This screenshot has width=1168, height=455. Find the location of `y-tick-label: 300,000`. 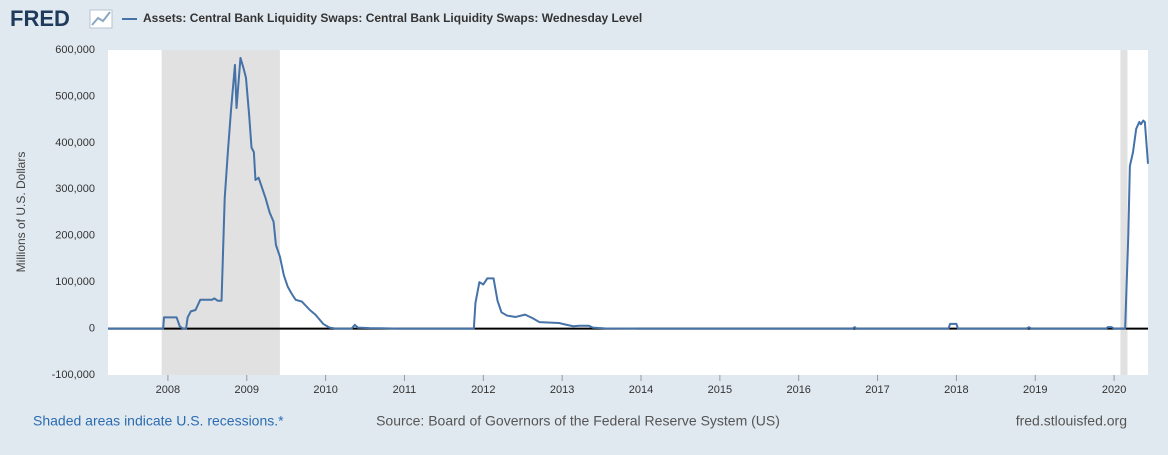

y-tick-label: 300,000 is located at coordinates (75, 189).